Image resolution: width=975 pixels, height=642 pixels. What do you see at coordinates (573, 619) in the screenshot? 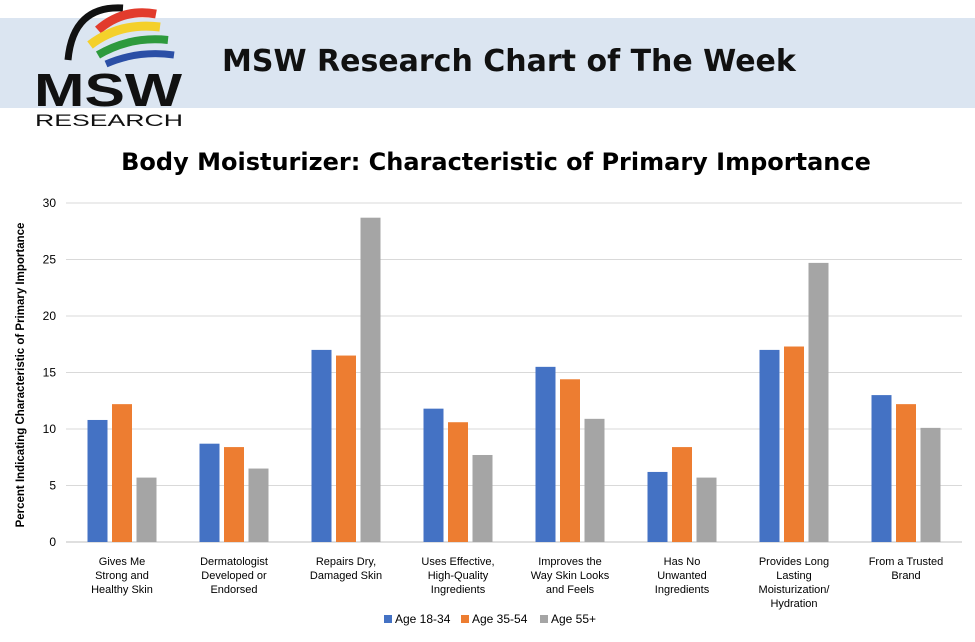
I see `legend-label: Age 55+` at bounding box center [573, 619].